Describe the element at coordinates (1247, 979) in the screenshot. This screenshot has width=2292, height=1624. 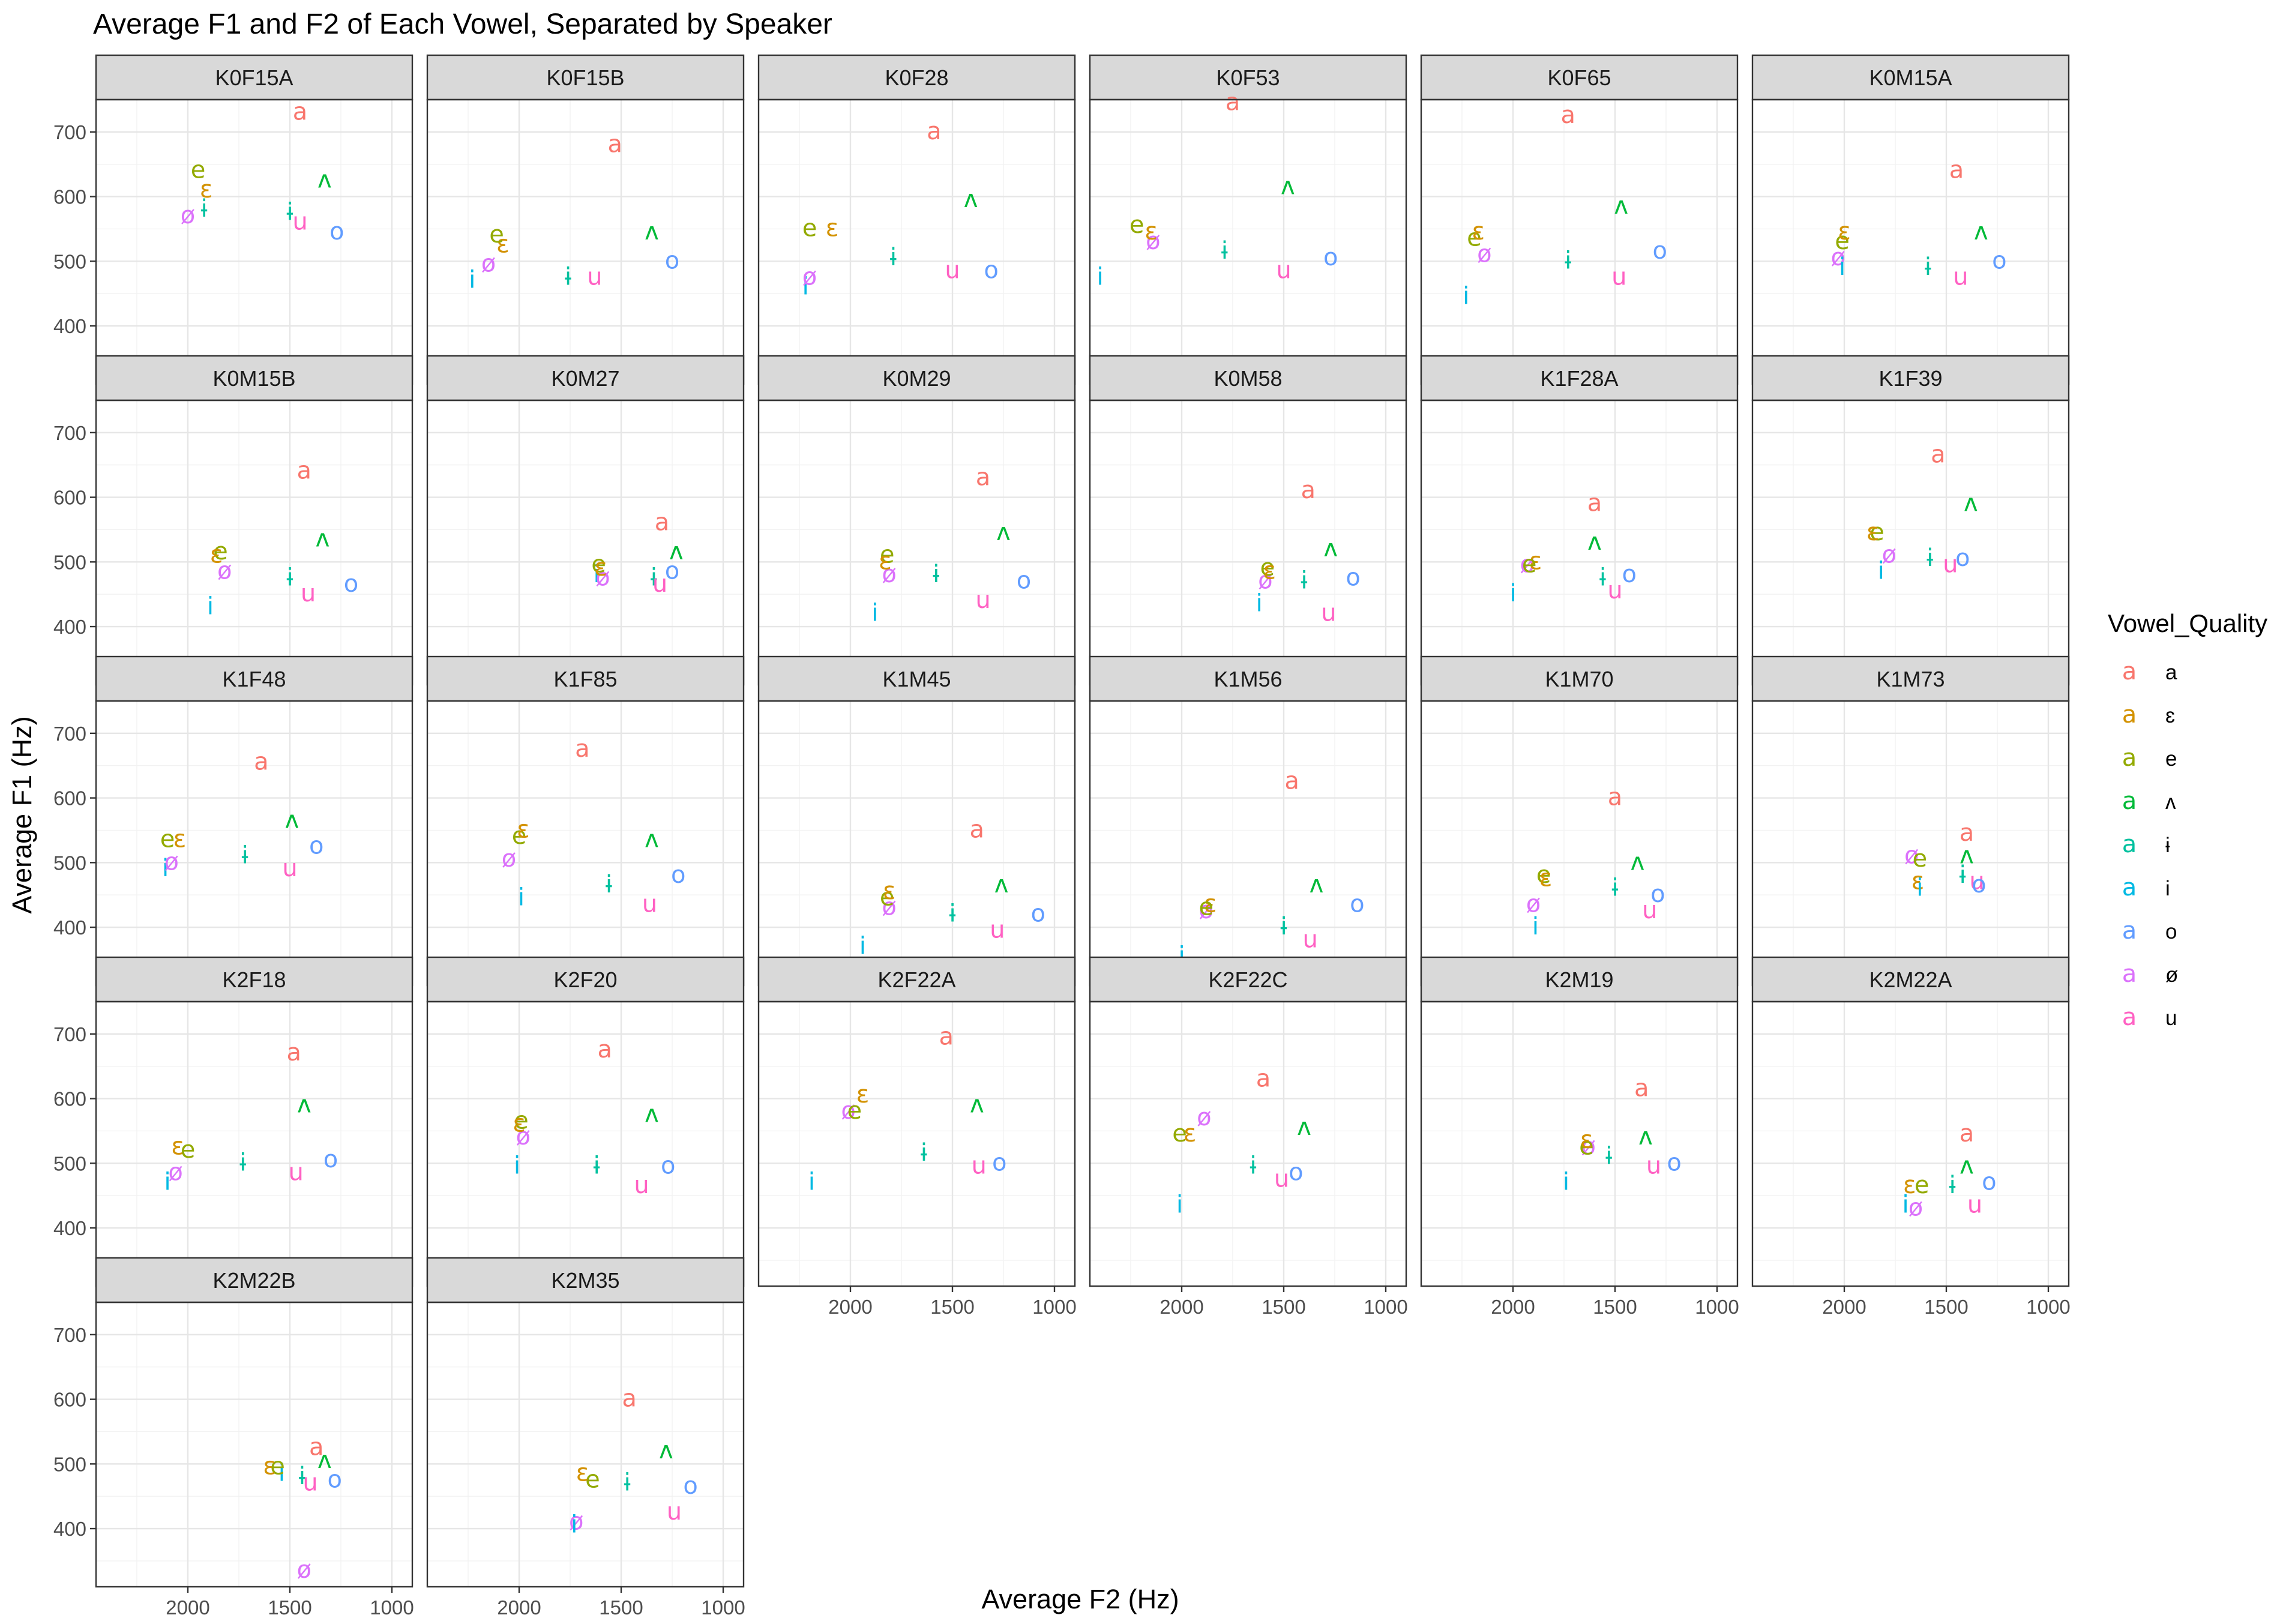
I see `facet-strip-label: K2F22C` at that location.